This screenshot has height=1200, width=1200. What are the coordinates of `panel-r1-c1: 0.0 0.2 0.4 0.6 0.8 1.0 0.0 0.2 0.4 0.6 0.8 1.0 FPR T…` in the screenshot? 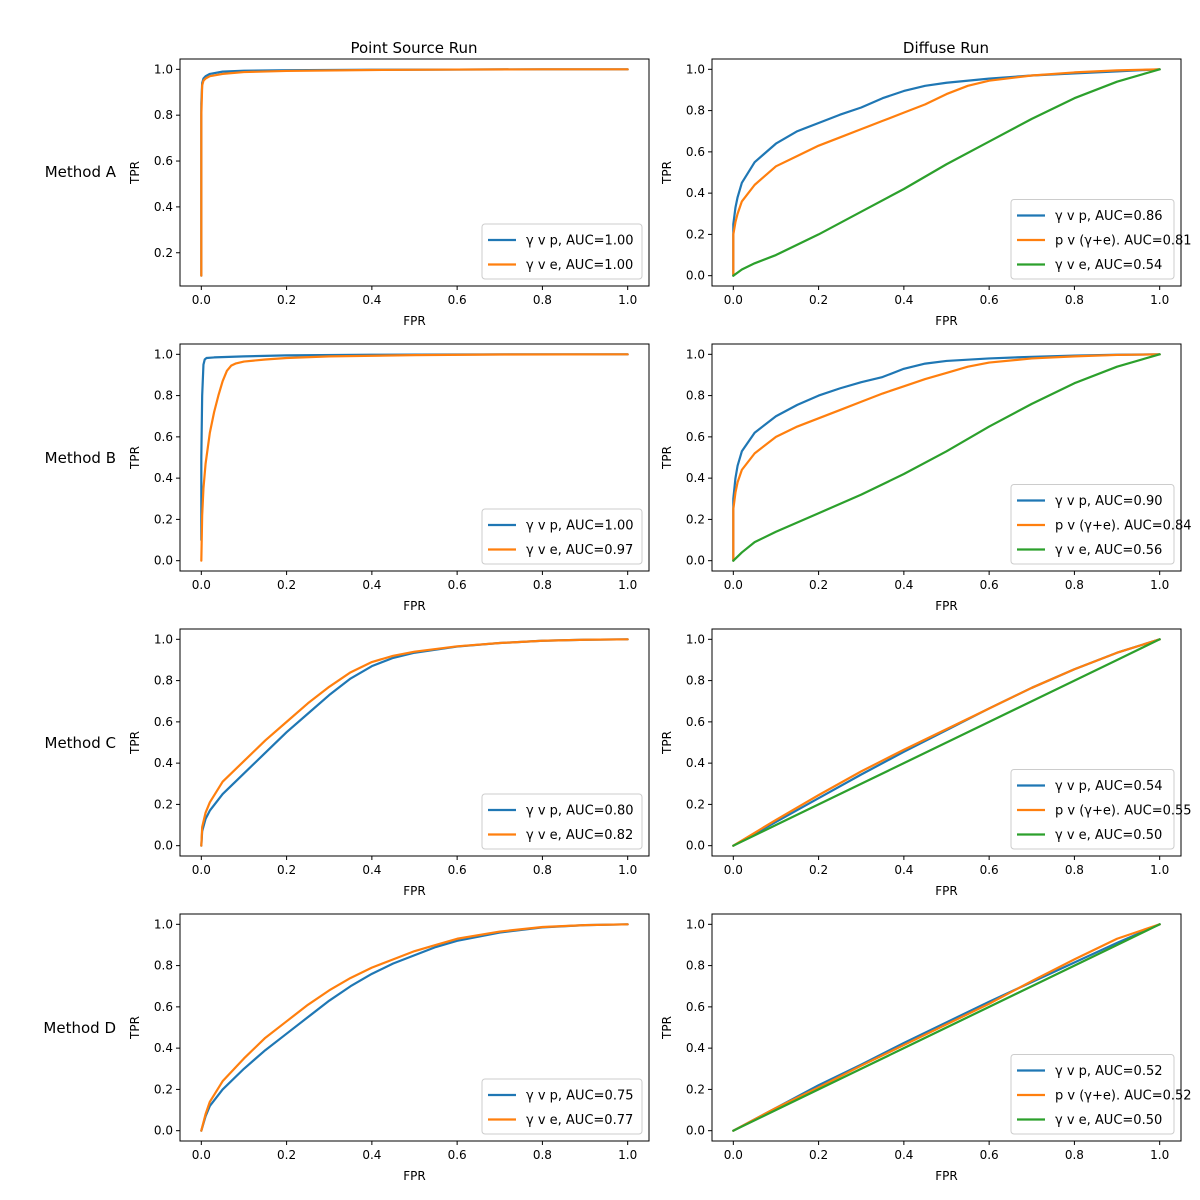 It's located at (926, 478).